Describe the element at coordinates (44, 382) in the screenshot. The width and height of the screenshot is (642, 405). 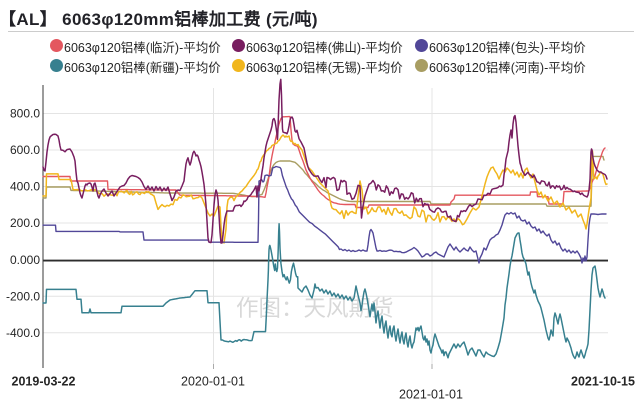
I see `svg-text: 2019-03-22` at that location.